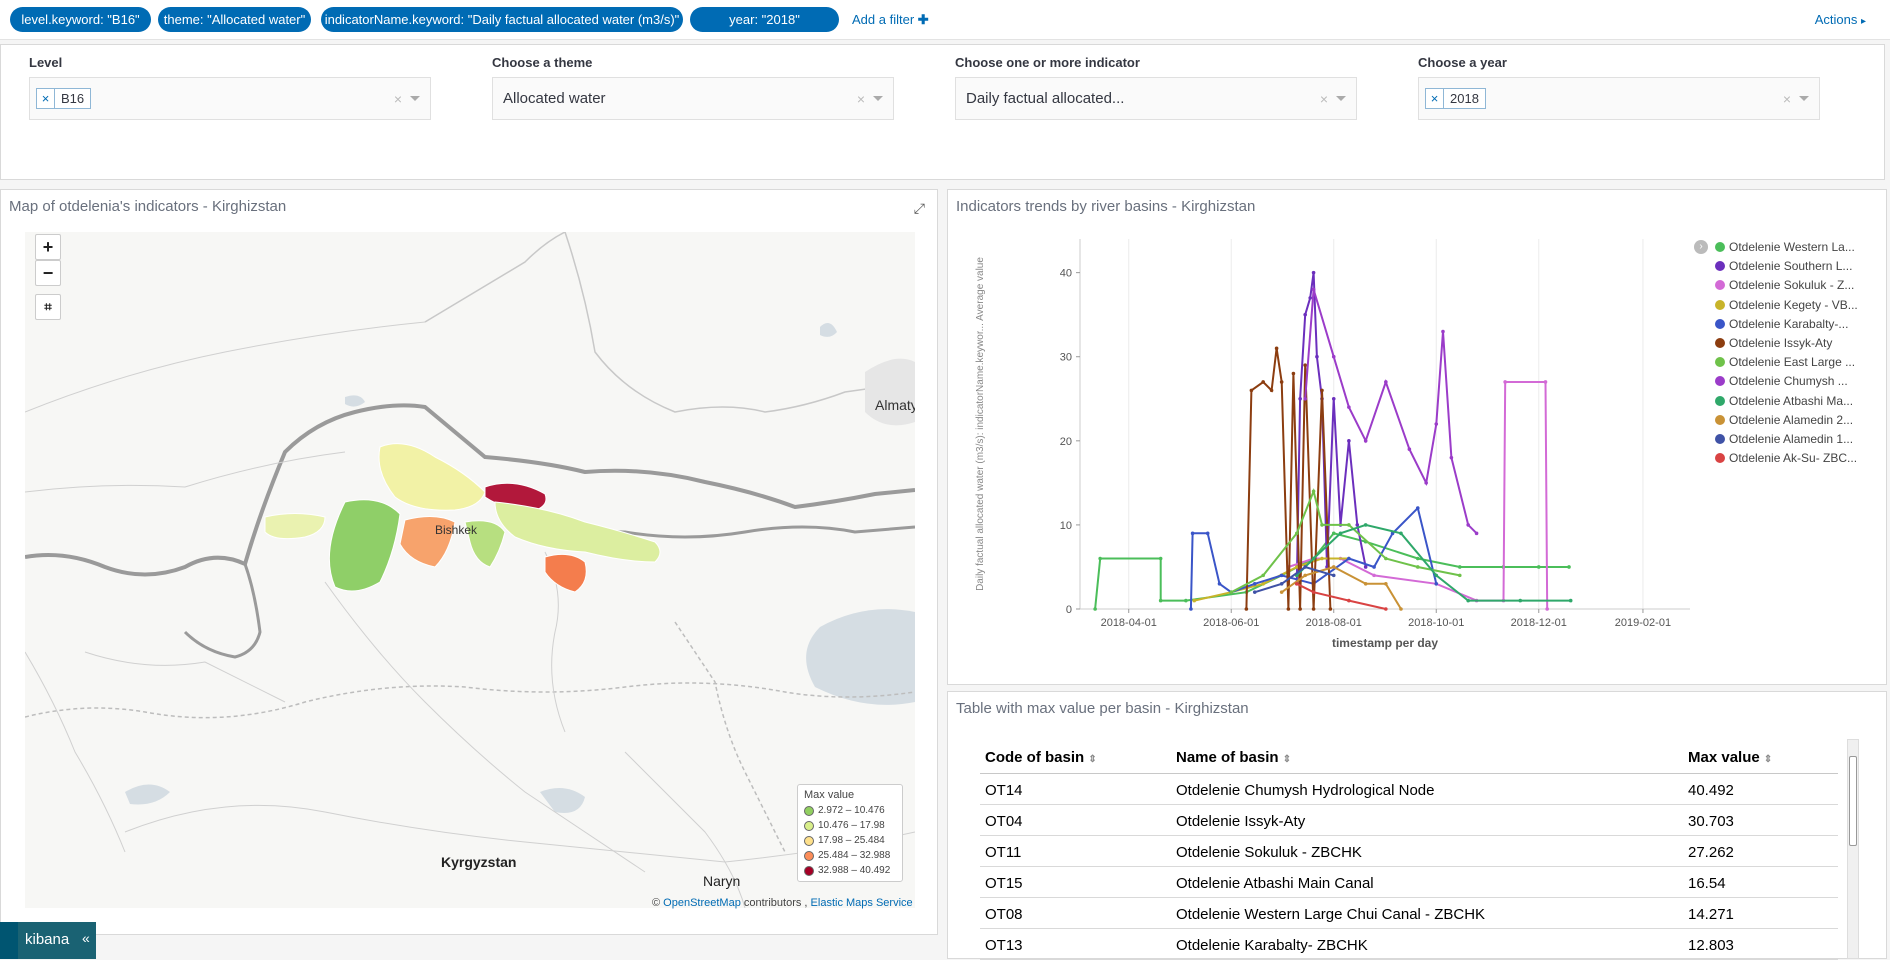 The width and height of the screenshot is (1890, 960). Describe the element at coordinates (861, 903) in the screenshot. I see `ems-link: Elastic Maps Service` at that location.